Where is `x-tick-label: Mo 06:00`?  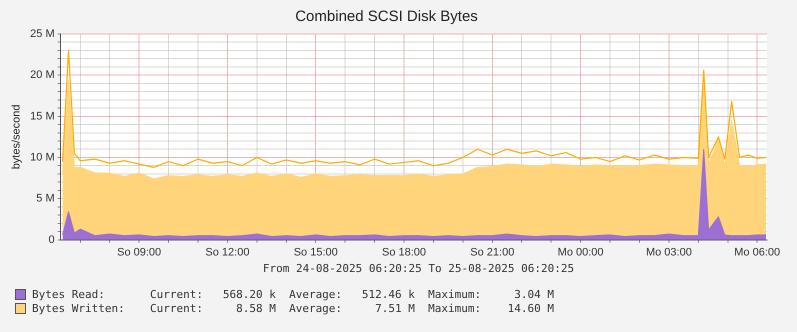
x-tick-label: Mo 06:00 is located at coordinates (757, 252).